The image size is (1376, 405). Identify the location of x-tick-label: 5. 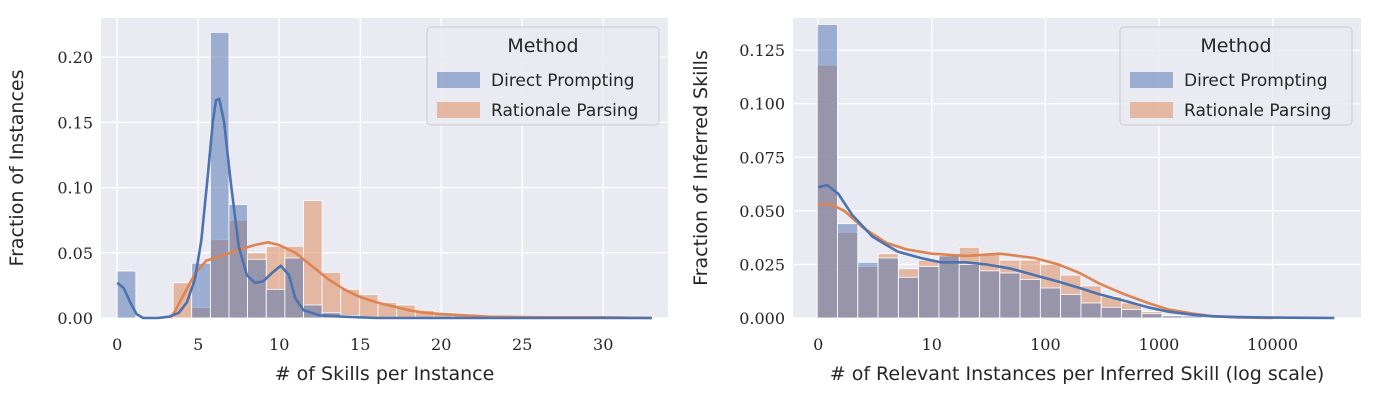
(198, 344).